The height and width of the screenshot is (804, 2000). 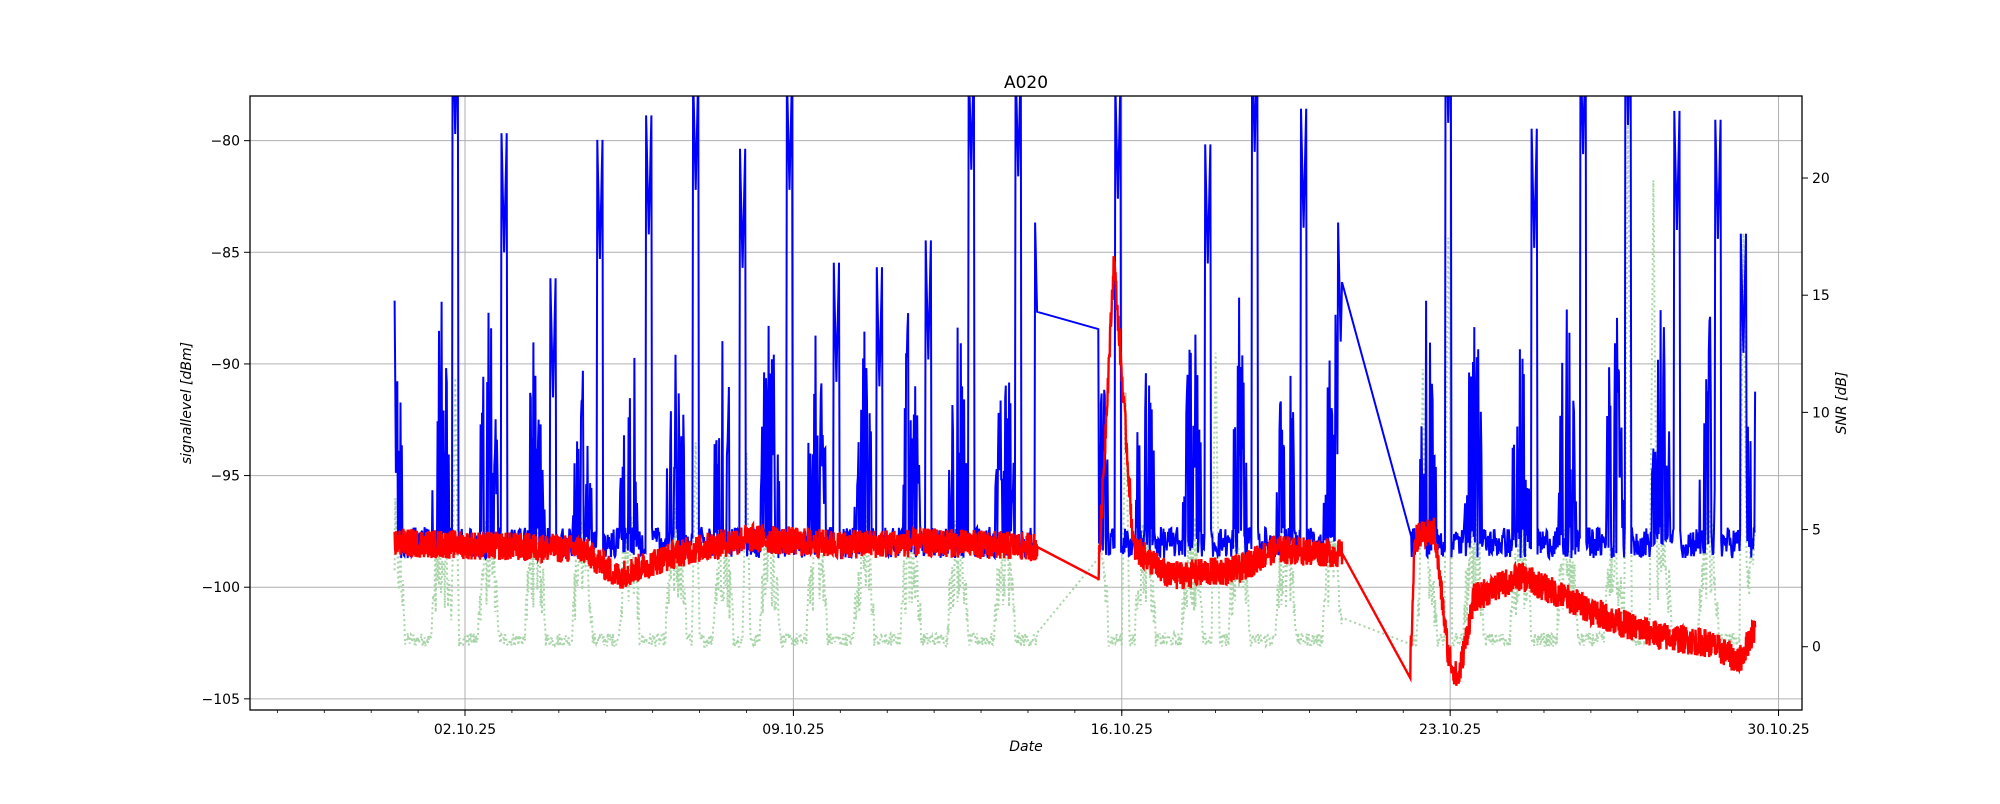 What do you see at coordinates (465, 730) in the screenshot?
I see `x-tick-label: 02.10.25` at bounding box center [465, 730].